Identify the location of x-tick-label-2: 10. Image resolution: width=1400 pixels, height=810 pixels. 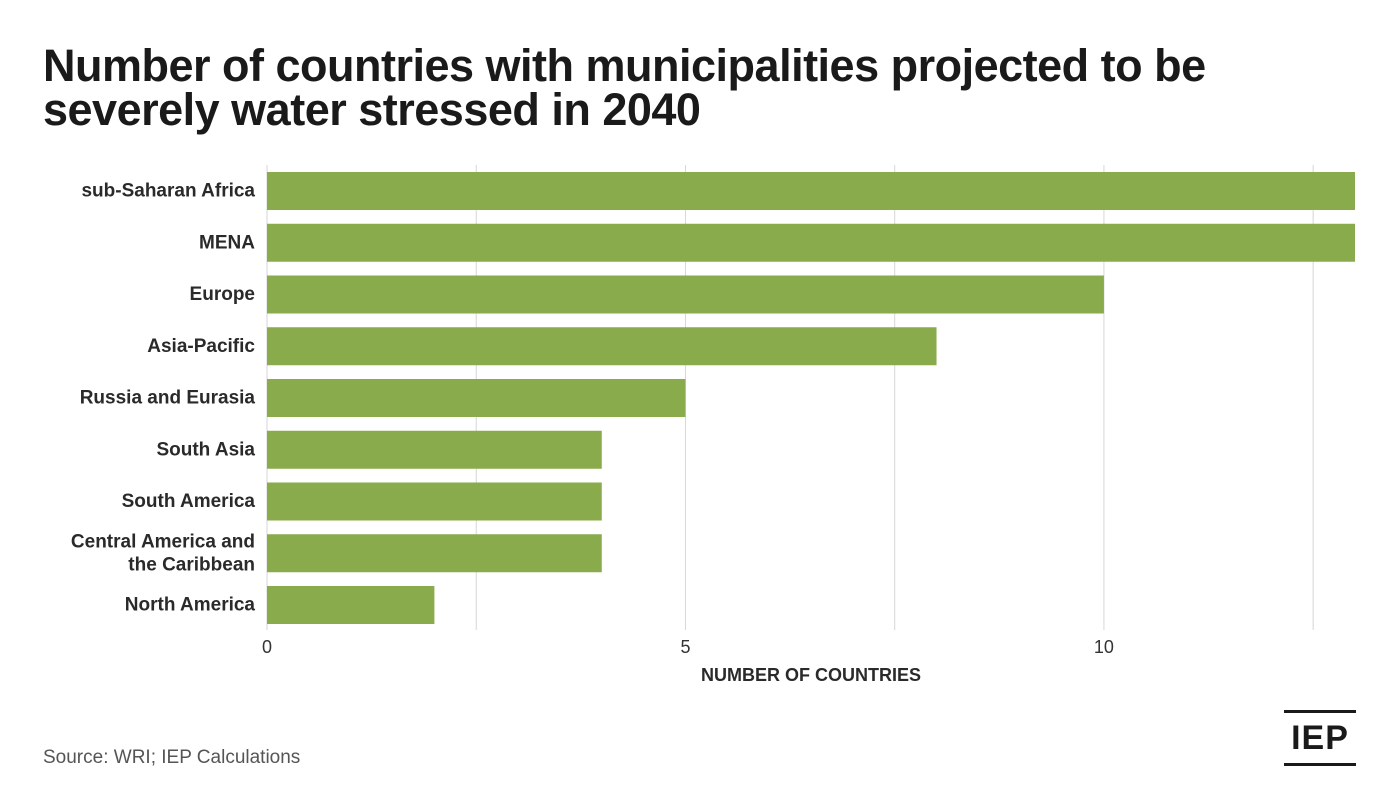
(1104, 647).